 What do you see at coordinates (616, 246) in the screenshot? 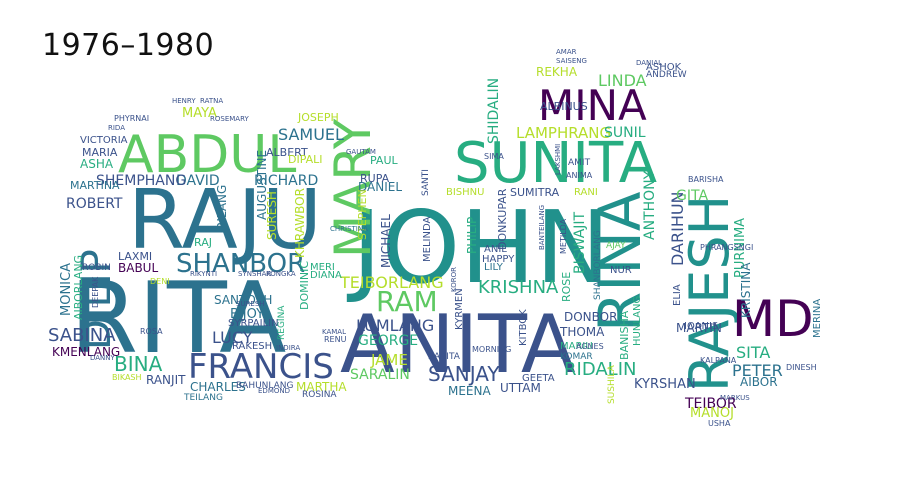
I see `cloud-word: AJAY` at bounding box center [616, 246].